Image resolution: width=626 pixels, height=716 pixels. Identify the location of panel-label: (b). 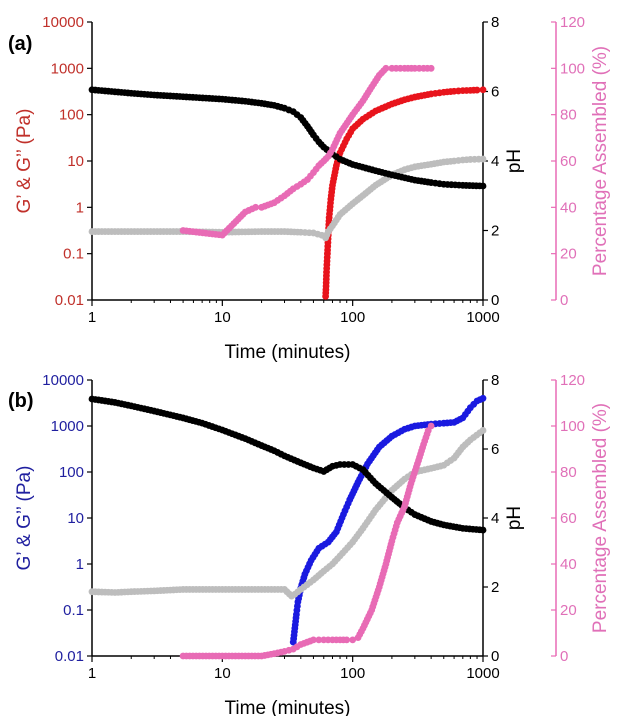
(21, 401).